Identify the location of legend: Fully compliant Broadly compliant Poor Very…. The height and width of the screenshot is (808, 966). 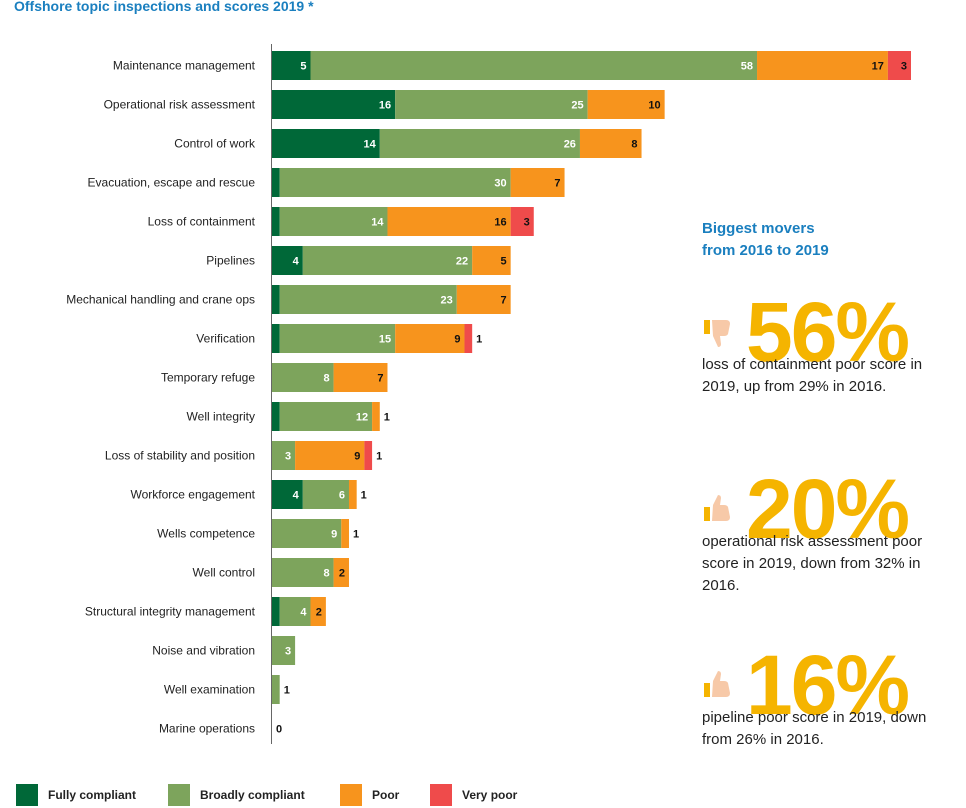
(278, 795).